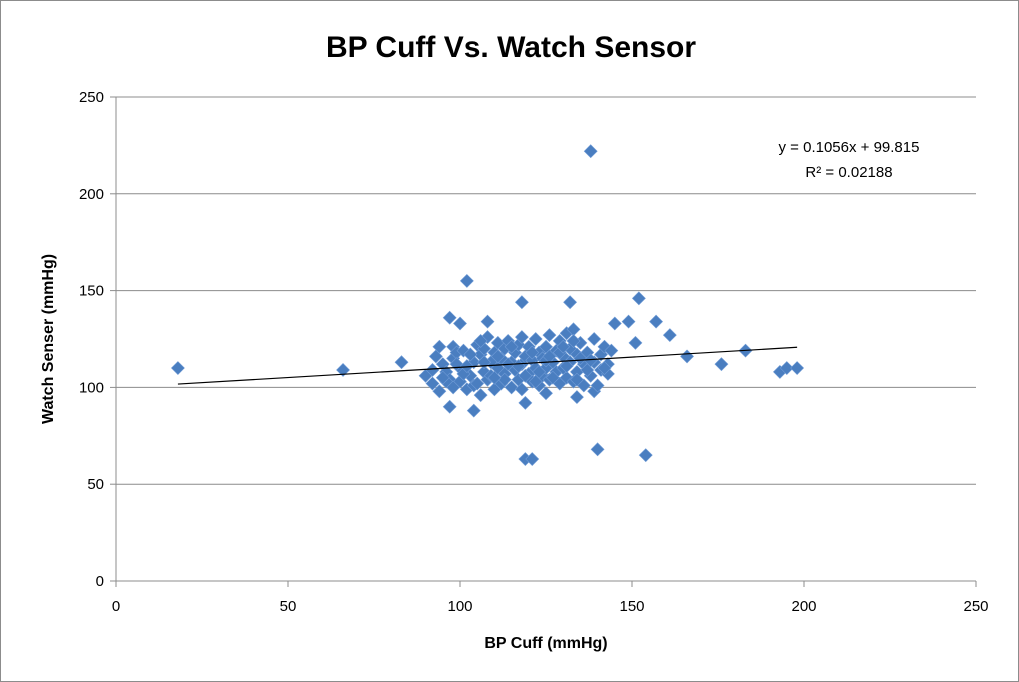 The image size is (1019, 682). Describe the element at coordinates (848, 172) in the screenshot. I see `trendline-r-squared: R² = 0.02188` at that location.